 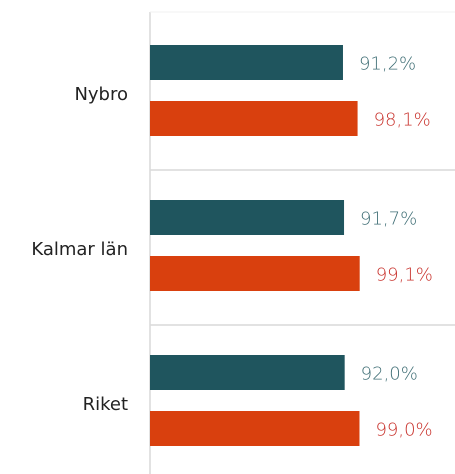 What do you see at coordinates (387, 64) in the screenshot?
I see `value-label: 91,2%` at bounding box center [387, 64].